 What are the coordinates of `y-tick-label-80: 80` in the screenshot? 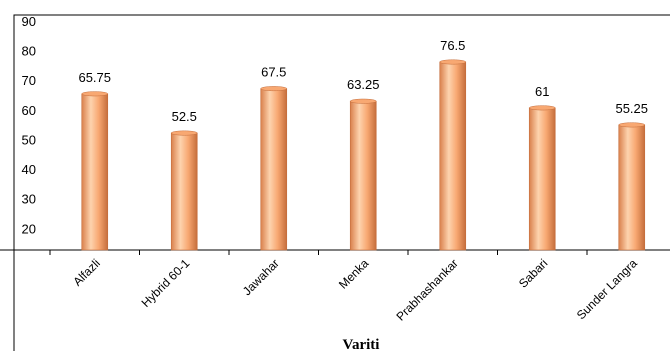 It's located at (29, 51).